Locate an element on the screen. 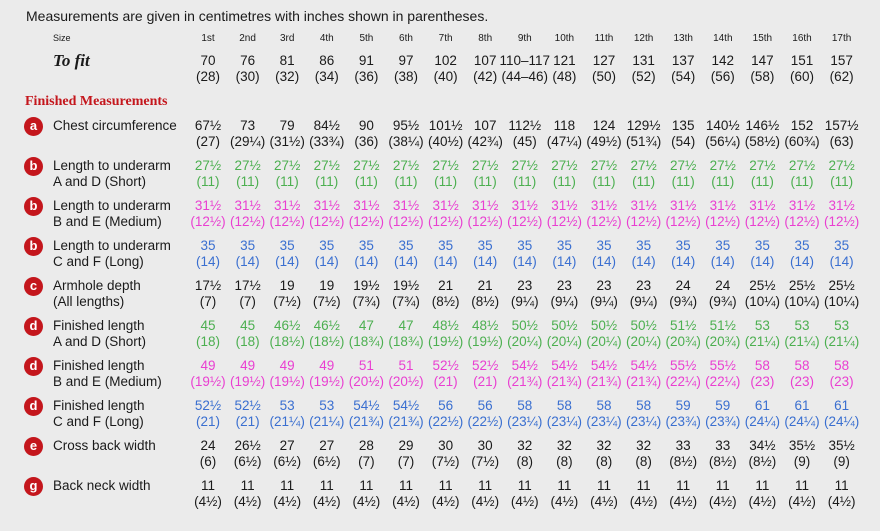 The image size is (880, 531). cell-cm: 19 is located at coordinates (287, 285).